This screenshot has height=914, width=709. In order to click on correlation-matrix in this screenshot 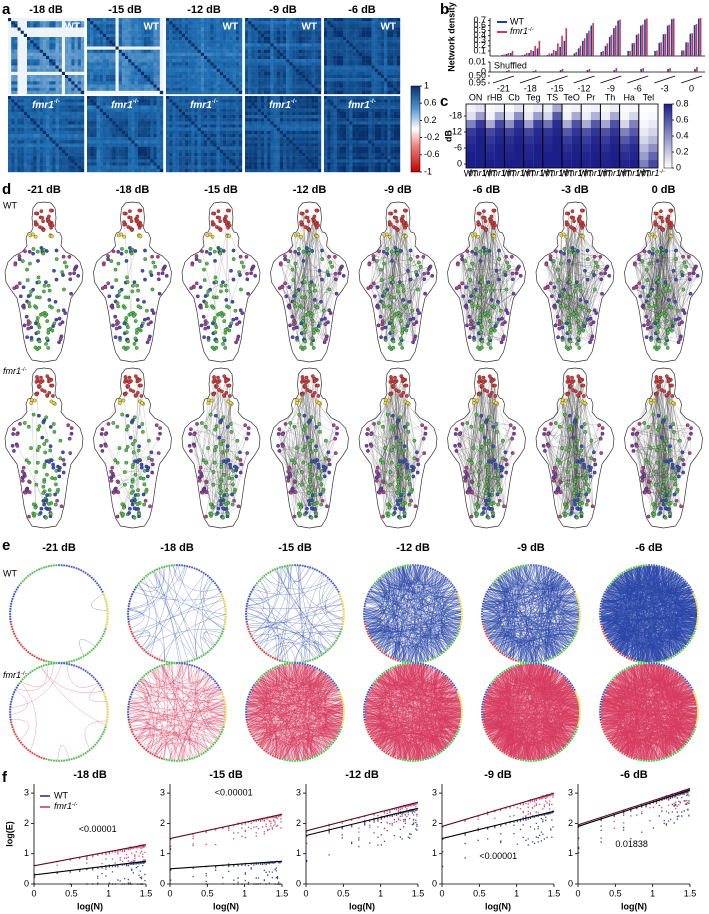, I will do `click(46, 134)`.